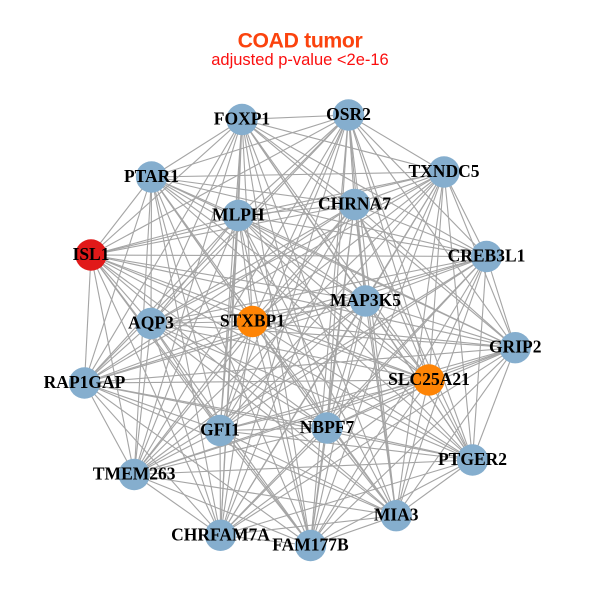 The image size is (600, 600). Describe the element at coordinates (444, 171) in the screenshot. I see `svg-text: TXNDC5` at that location.